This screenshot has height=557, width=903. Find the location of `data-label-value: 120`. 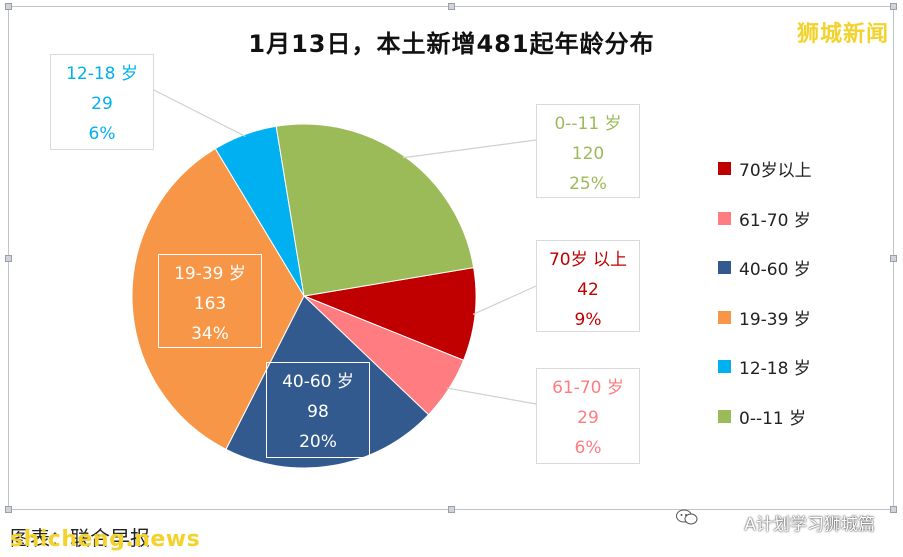

data-label-value: 120 is located at coordinates (588, 154).